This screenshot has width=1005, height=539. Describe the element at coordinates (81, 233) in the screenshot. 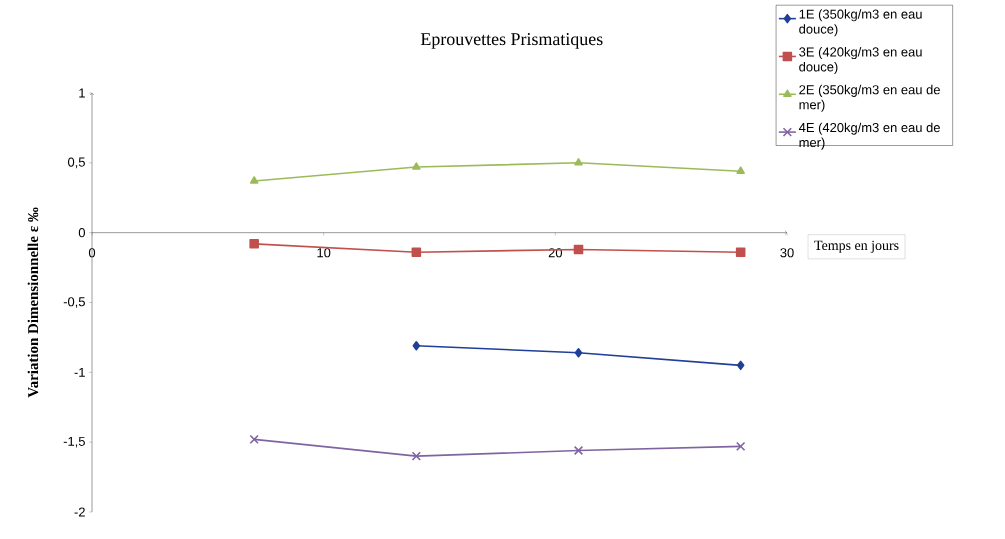

I see `y-tick-label: 0` at that location.